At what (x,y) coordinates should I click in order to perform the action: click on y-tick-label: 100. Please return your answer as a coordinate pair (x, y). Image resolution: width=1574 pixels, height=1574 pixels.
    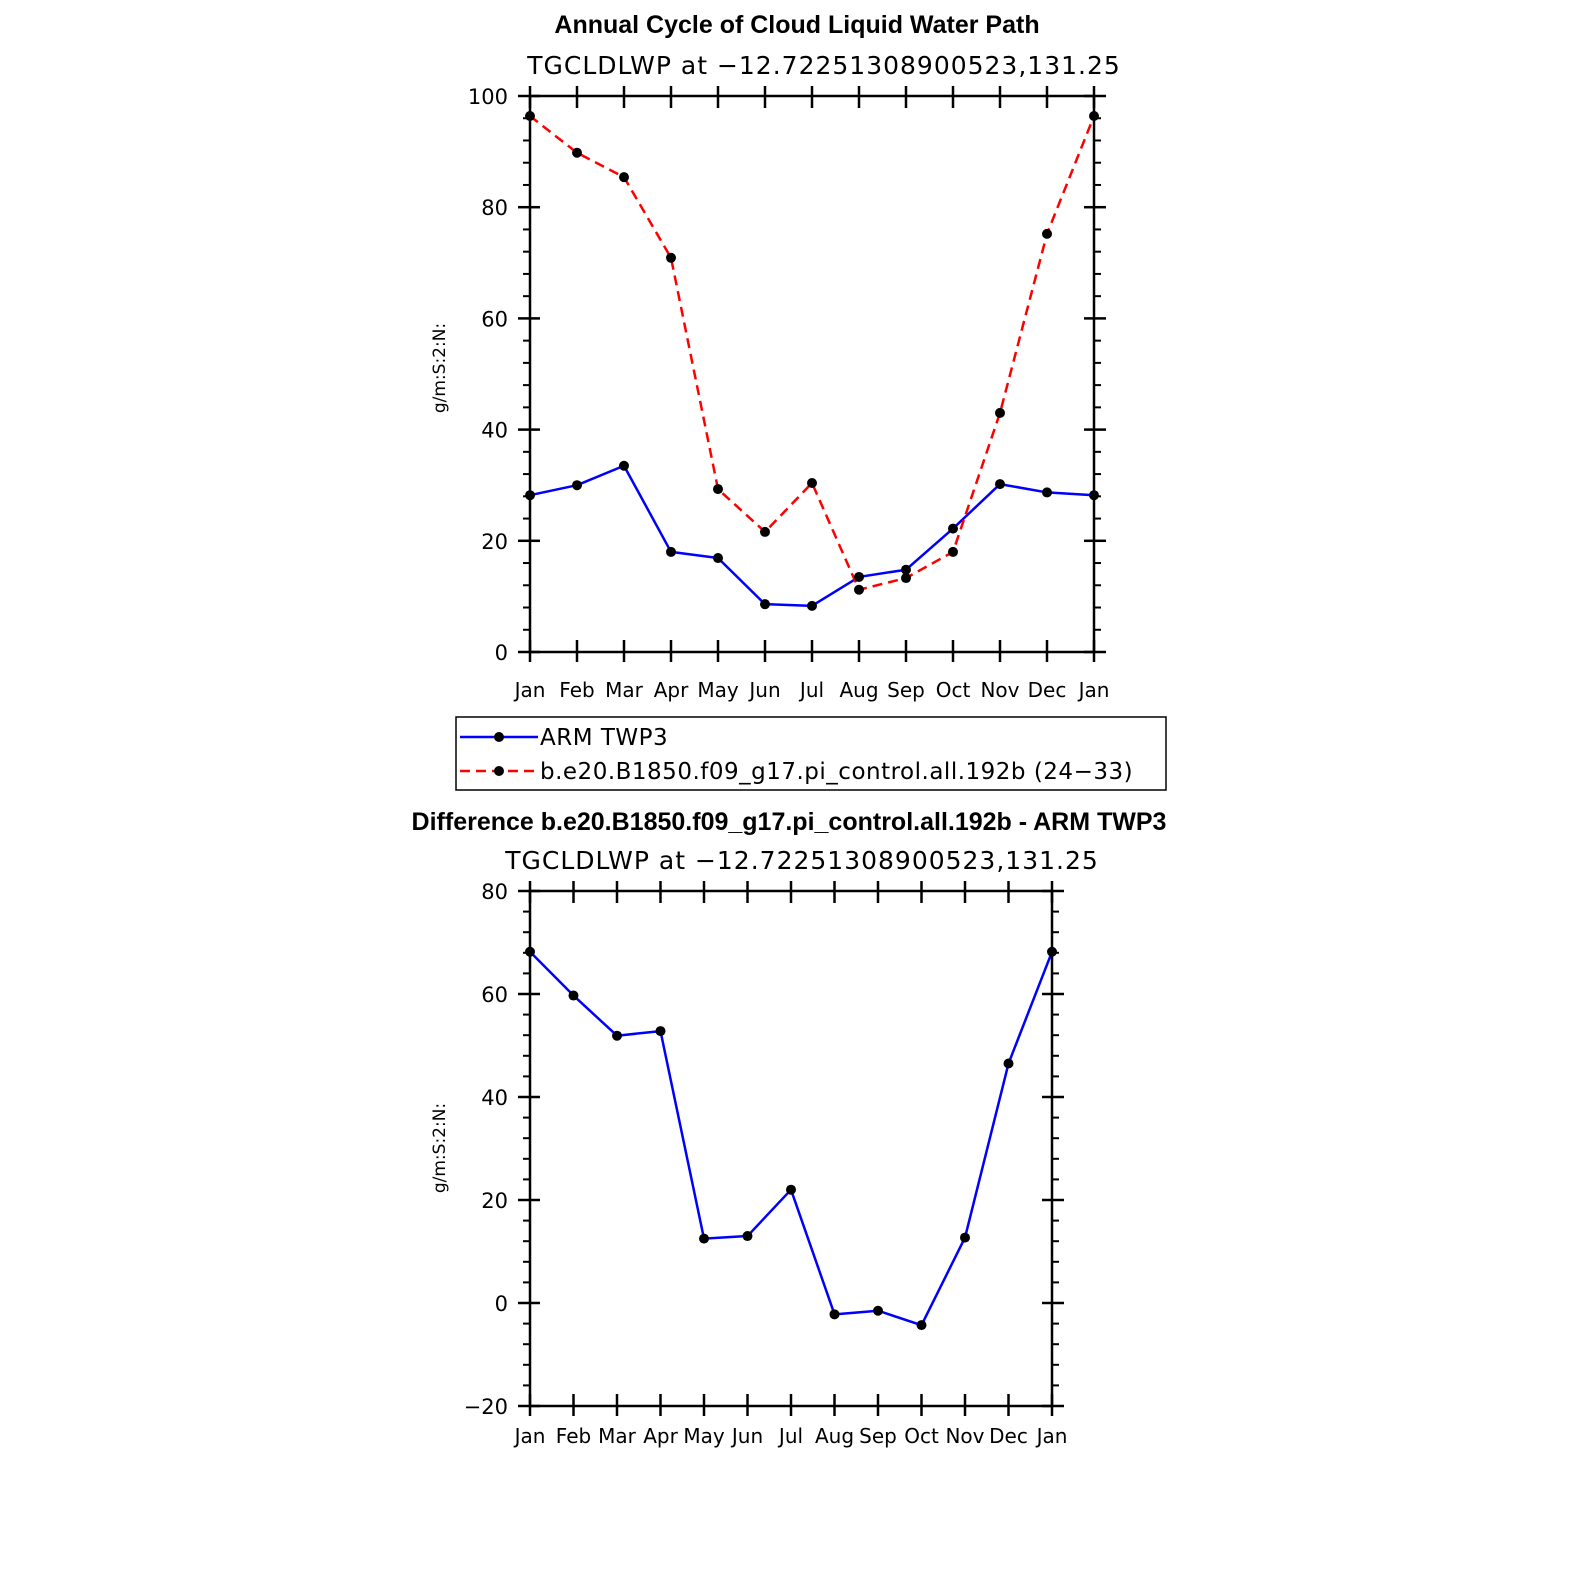
    Looking at the image, I should click on (488, 97).